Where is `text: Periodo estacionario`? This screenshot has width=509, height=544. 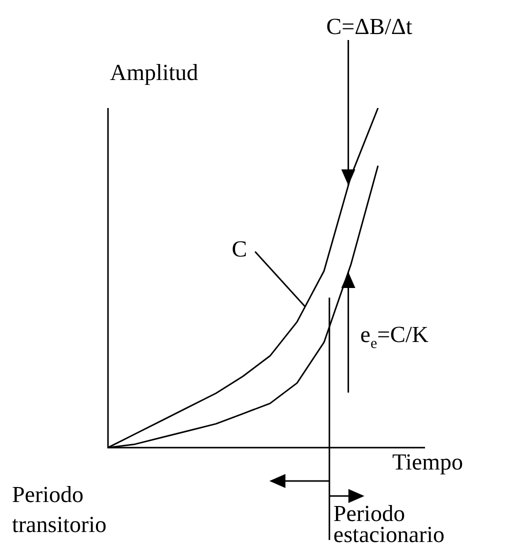
text: Periodo estacionario is located at coordinates (389, 522).